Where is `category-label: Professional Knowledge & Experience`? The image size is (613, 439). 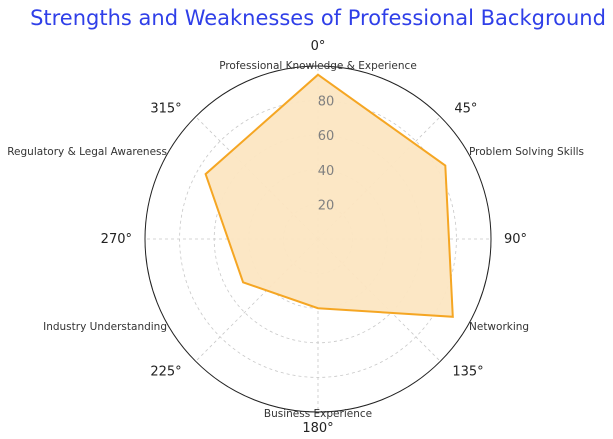
category-label: Professional Knowledge & Experience is located at coordinates (318, 66).